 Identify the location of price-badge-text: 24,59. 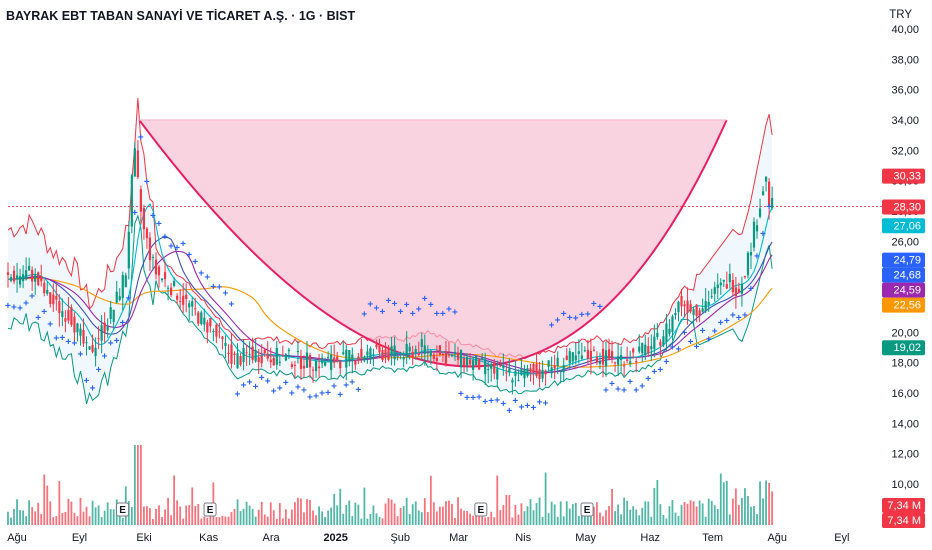
(907, 291).